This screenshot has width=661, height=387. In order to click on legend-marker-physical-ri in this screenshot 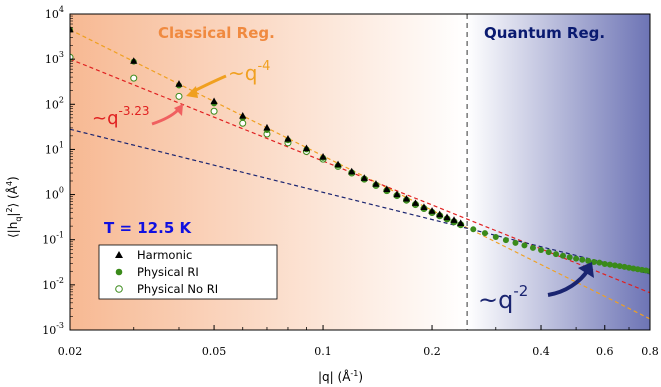, I will do `click(119, 272)`.